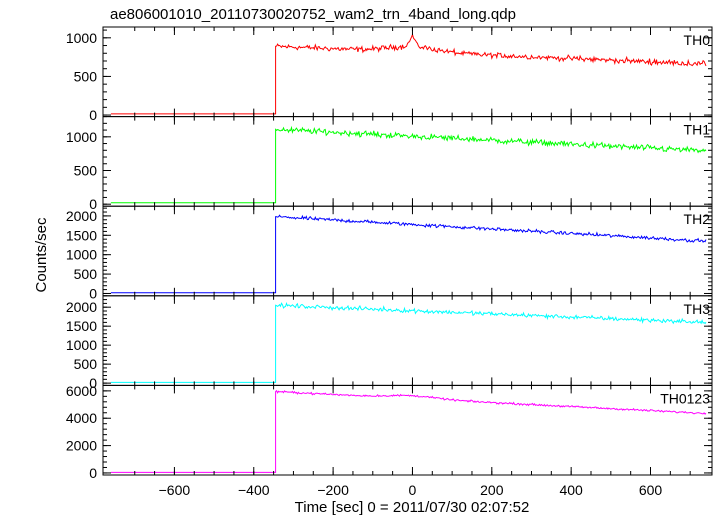 The width and height of the screenshot is (717, 516). I want to click on x-tick-label: 400, so click(571, 490).